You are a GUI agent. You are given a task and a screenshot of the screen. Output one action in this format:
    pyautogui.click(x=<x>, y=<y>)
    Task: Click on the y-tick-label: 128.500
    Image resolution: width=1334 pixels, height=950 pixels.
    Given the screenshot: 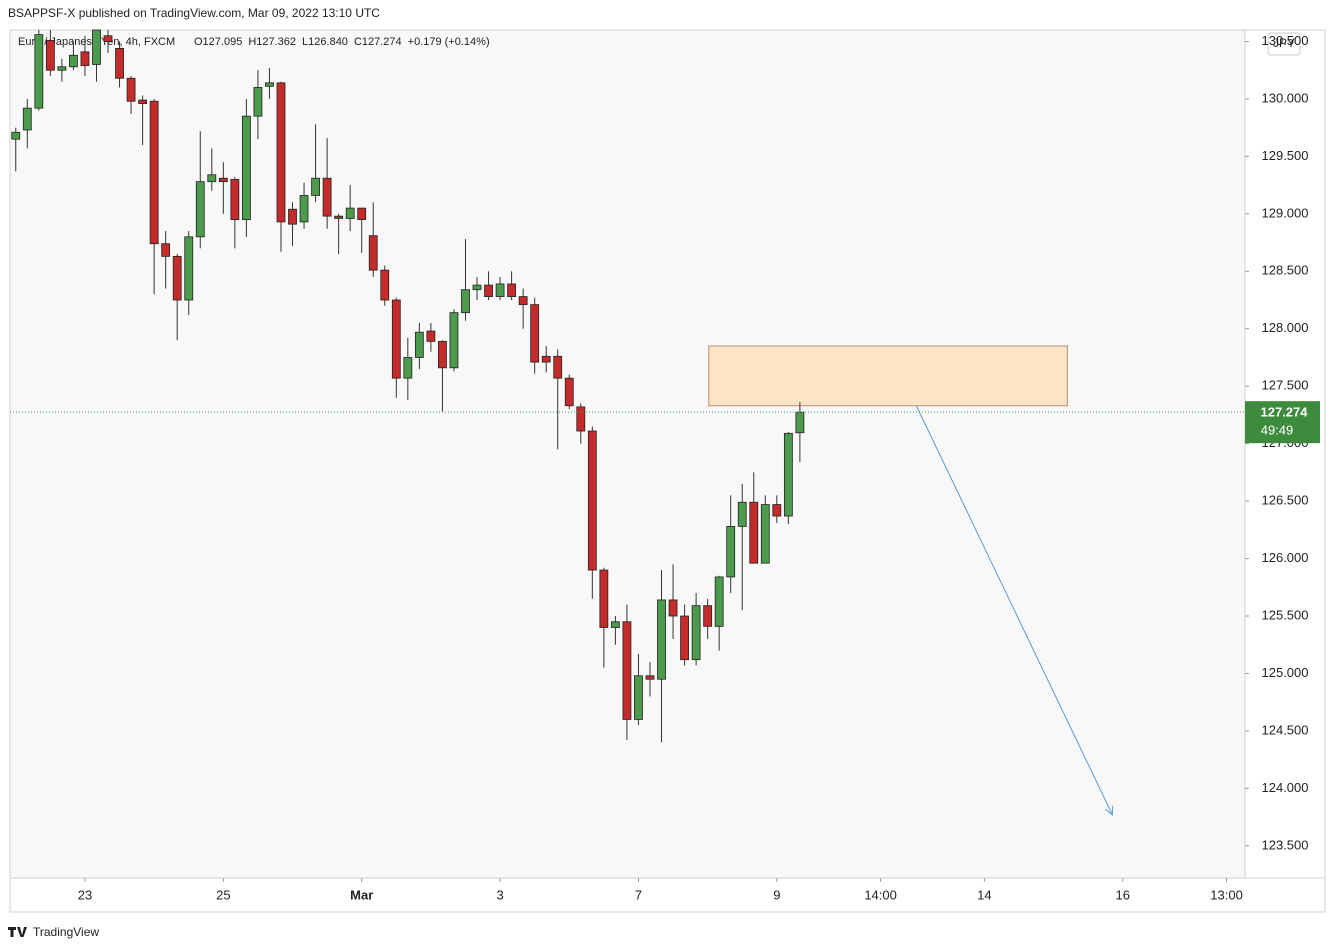 What is the action you would take?
    pyautogui.click(x=1285, y=270)
    